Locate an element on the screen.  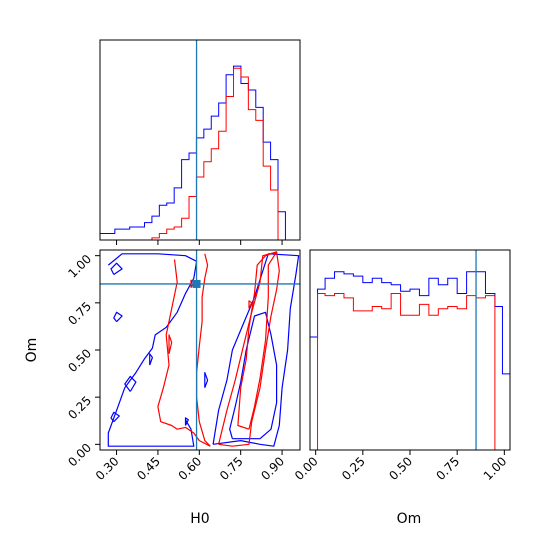
h0-histogram-frame is located at coordinates (200, 140).